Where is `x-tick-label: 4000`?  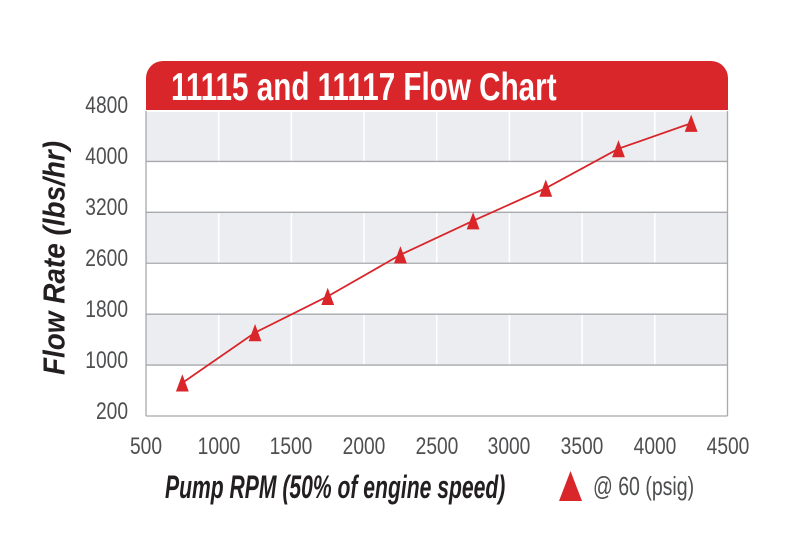 x-tick-label: 4000 is located at coordinates (655, 446).